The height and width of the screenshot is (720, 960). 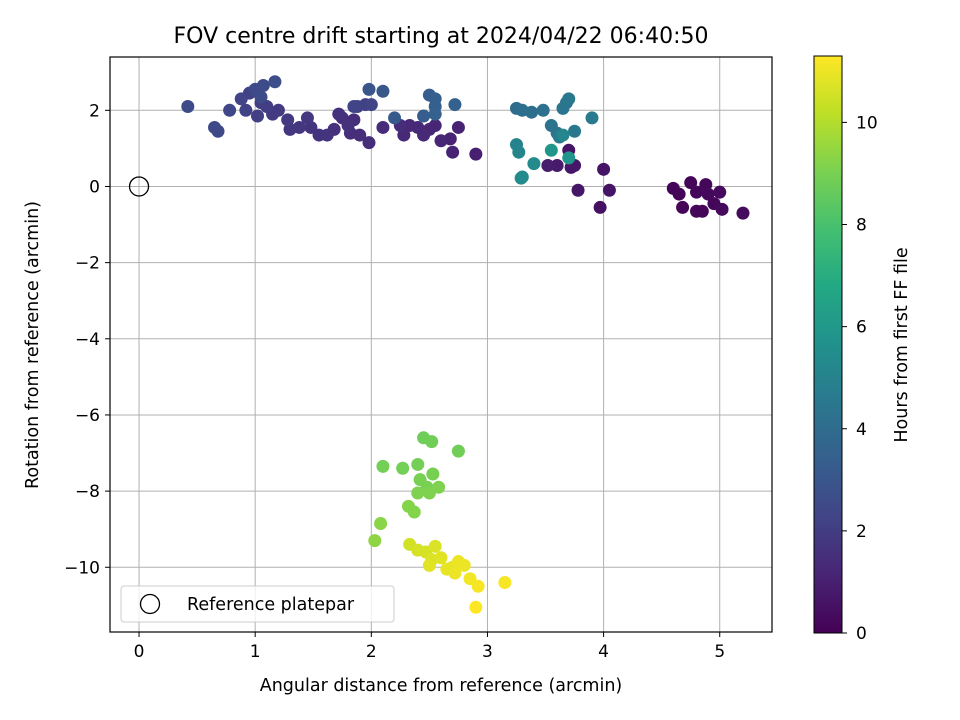 I want to click on y-tick-label: −2, so click(x=87, y=264).